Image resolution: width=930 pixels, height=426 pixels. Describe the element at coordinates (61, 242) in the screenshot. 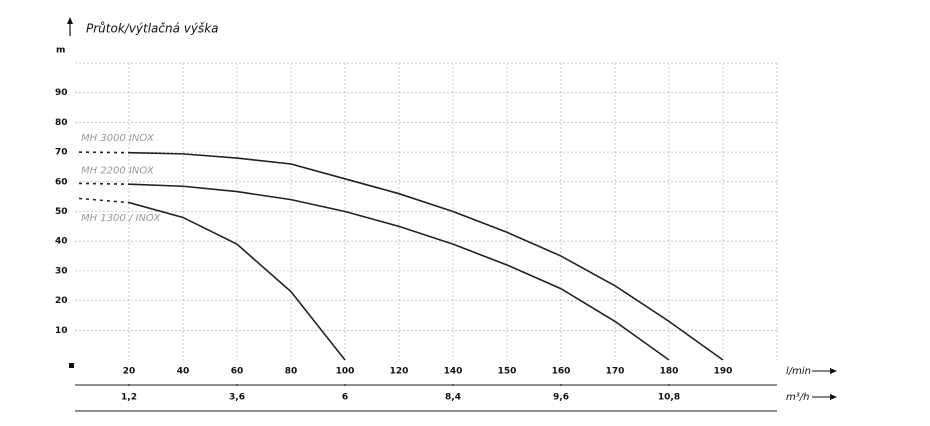

I see `y-tick-label: 40` at that location.